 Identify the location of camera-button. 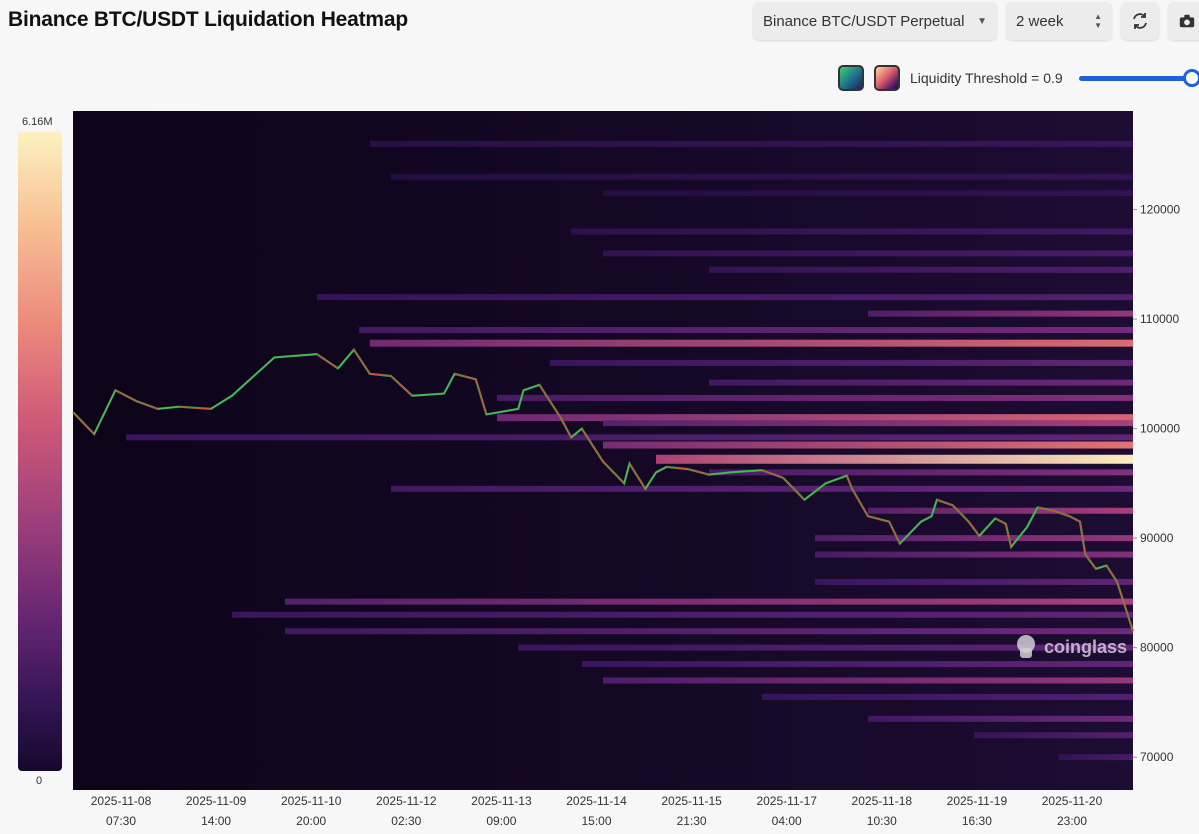
(1183, 21).